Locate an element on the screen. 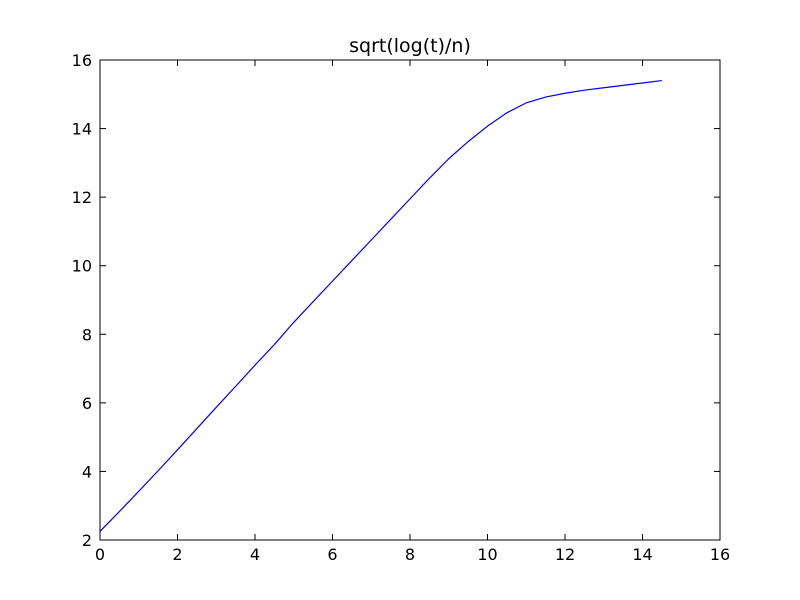 The image size is (800, 600). x-tick-label: 4 is located at coordinates (255, 554).